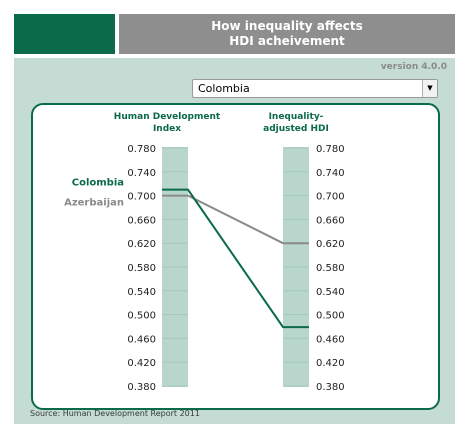 The image size is (469, 436). I want to click on left-tick-label: 0.620, so click(141, 244).